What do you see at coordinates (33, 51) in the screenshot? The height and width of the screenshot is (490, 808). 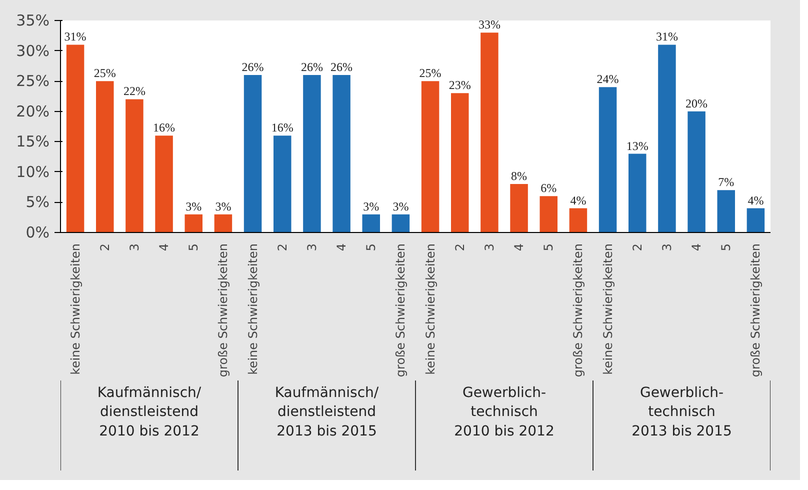 I see `y-tick-label: 30%` at bounding box center [33, 51].